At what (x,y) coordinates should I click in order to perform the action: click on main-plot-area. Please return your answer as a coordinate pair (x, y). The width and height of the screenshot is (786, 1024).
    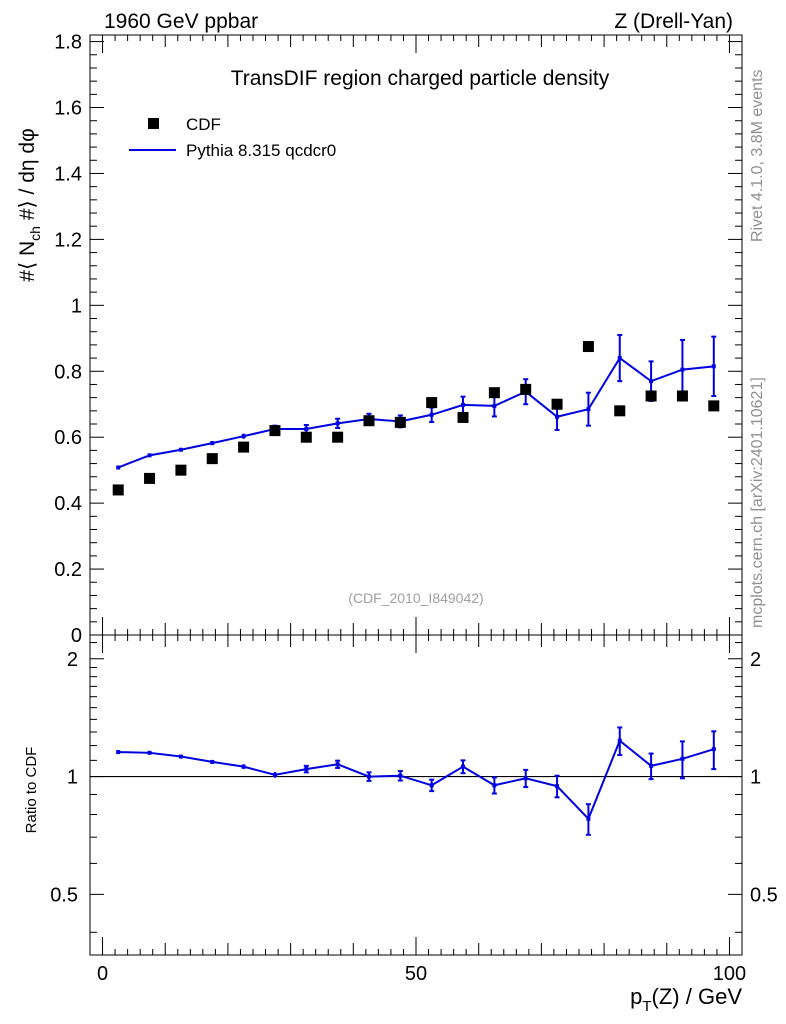
    Looking at the image, I should click on (416, 415).